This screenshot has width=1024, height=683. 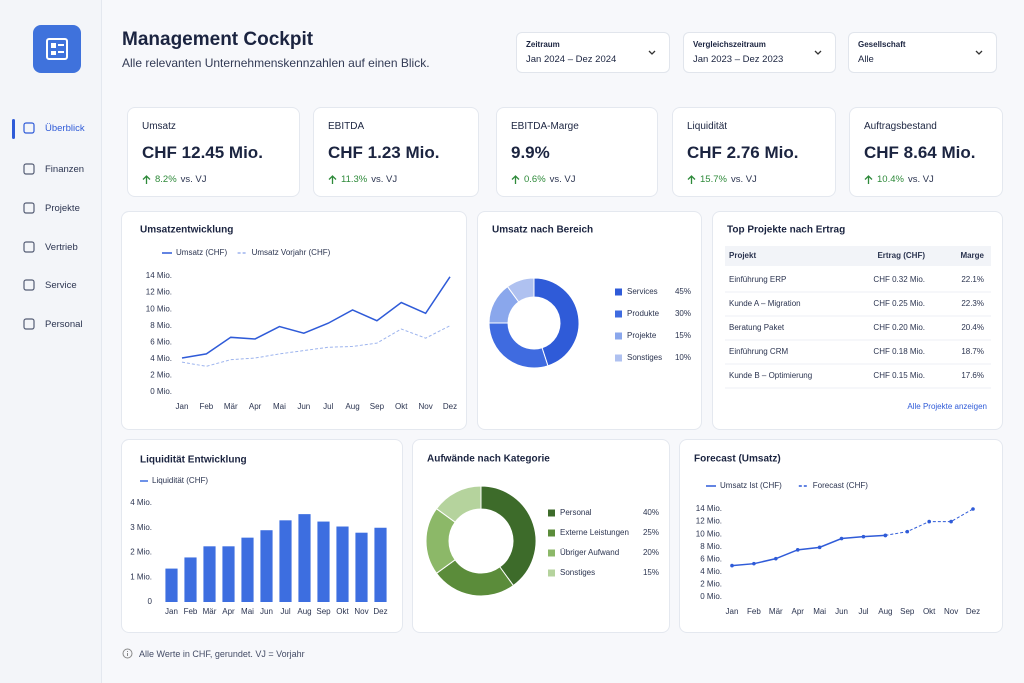 I want to click on value-label: 45%, so click(x=683, y=291).